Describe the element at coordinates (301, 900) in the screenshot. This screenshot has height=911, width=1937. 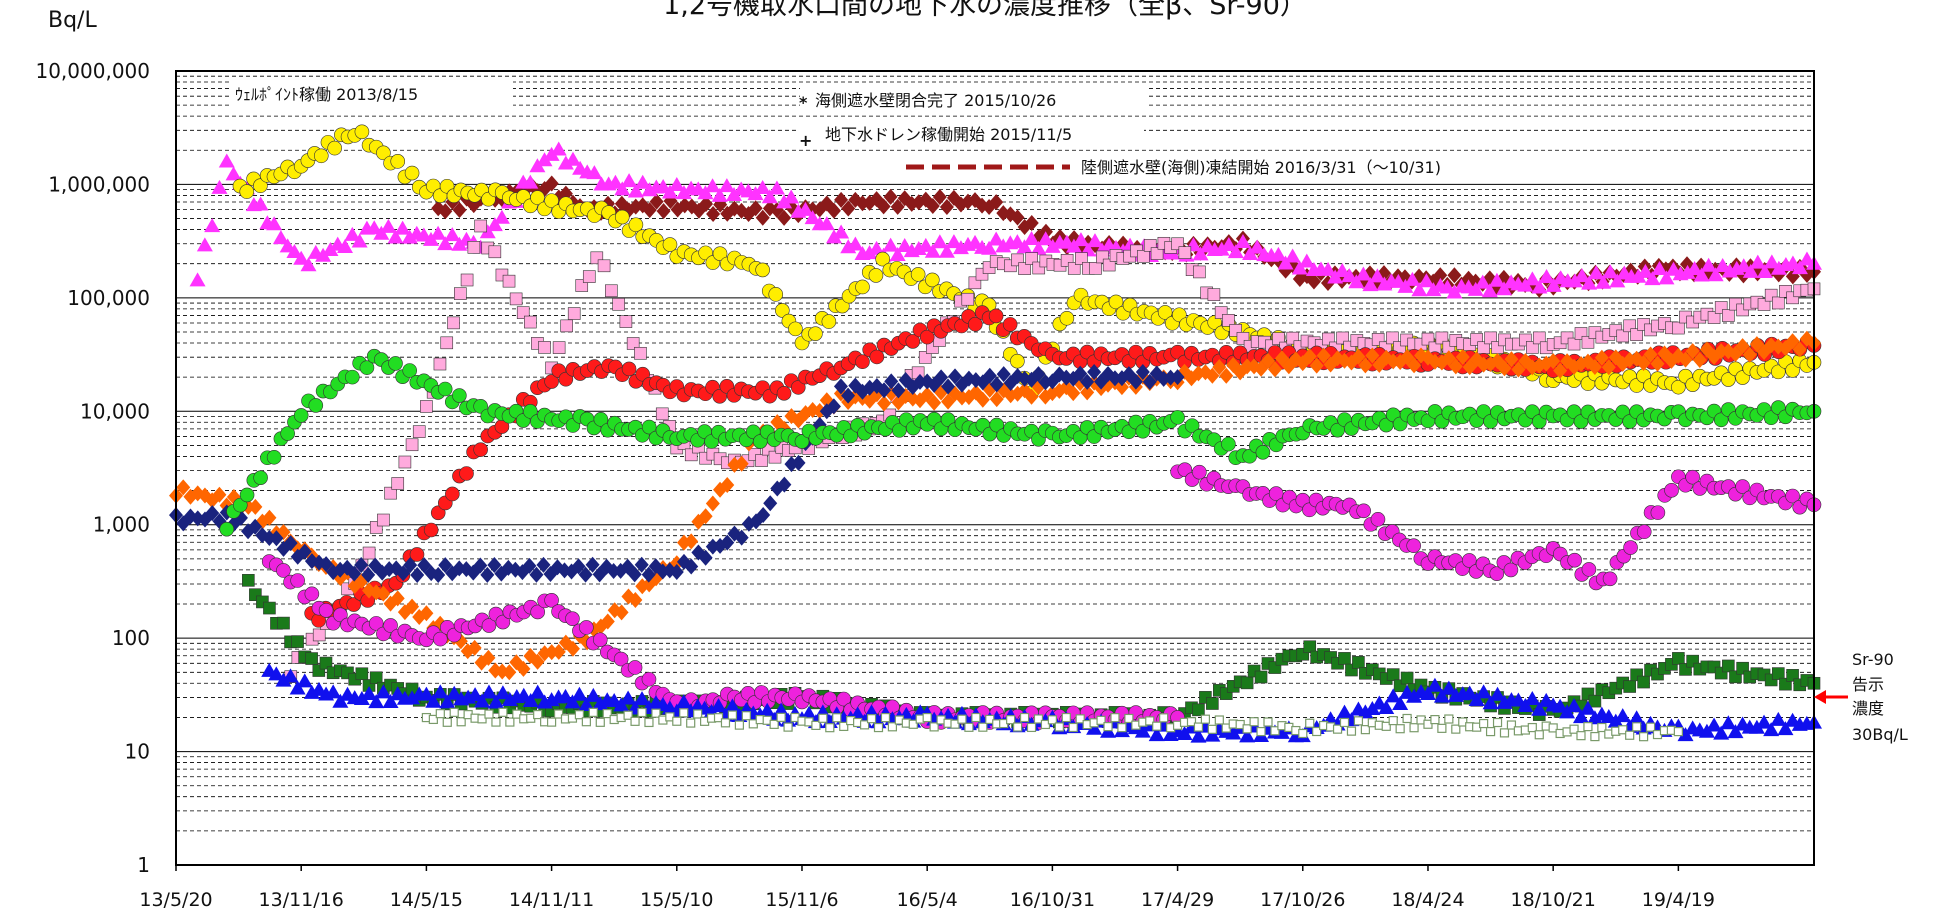
I see `x-tick-label: 13/11/16` at that location.